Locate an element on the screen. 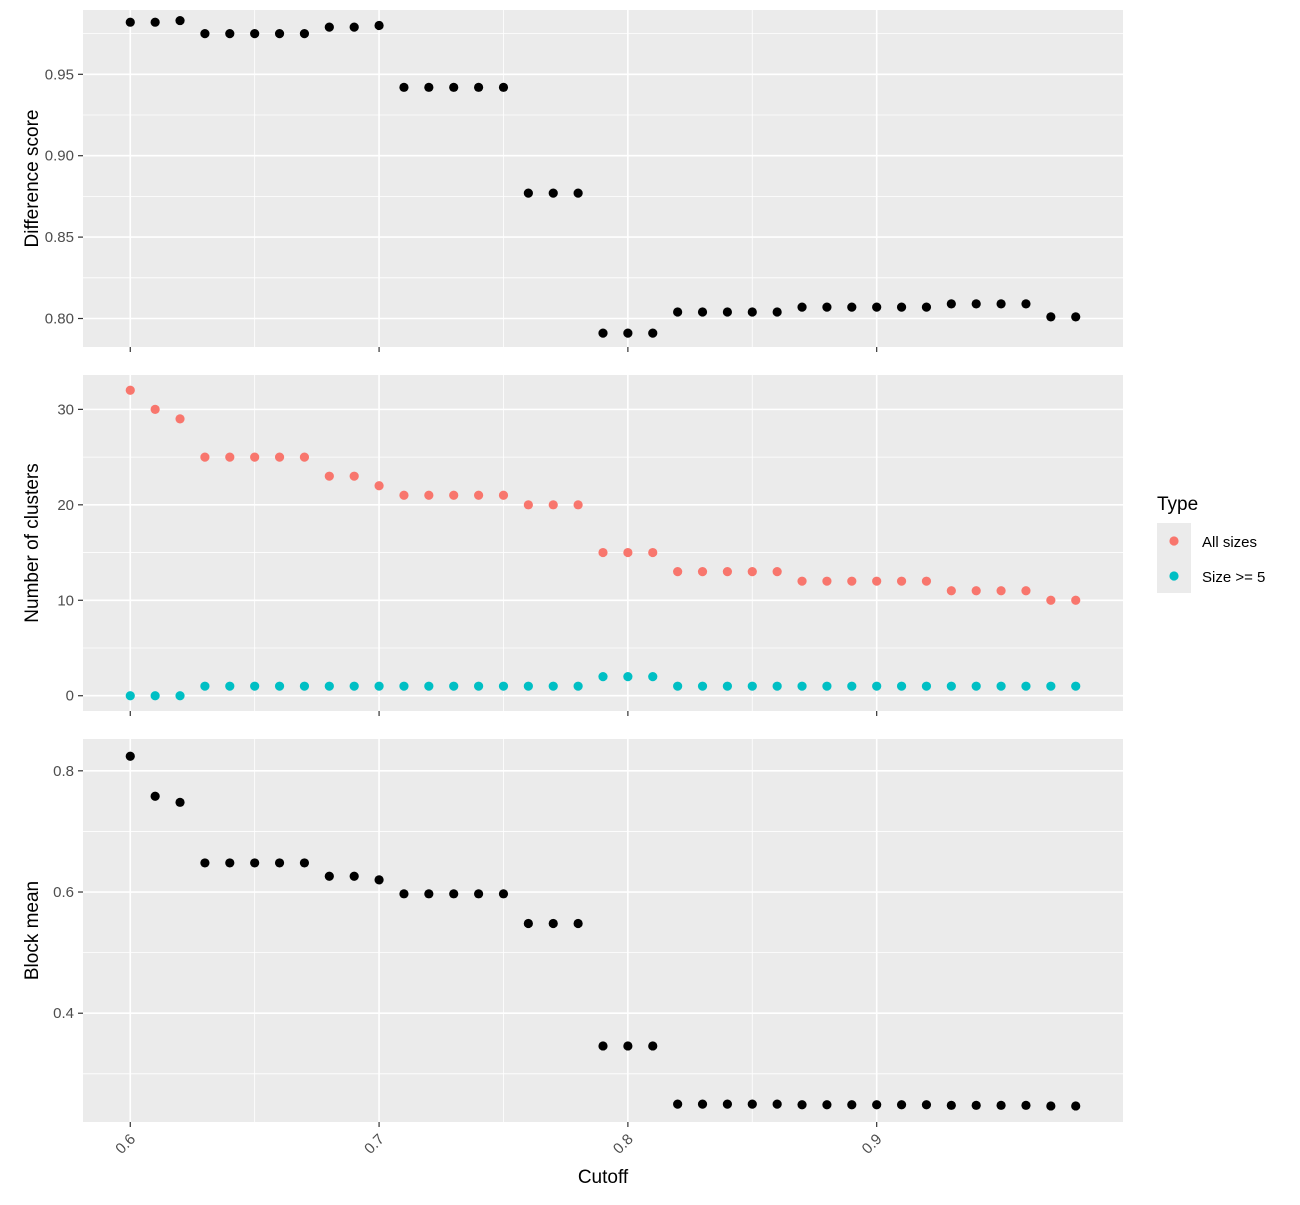 The width and height of the screenshot is (1300, 1205). legend-key-background is located at coordinates (1174, 558).